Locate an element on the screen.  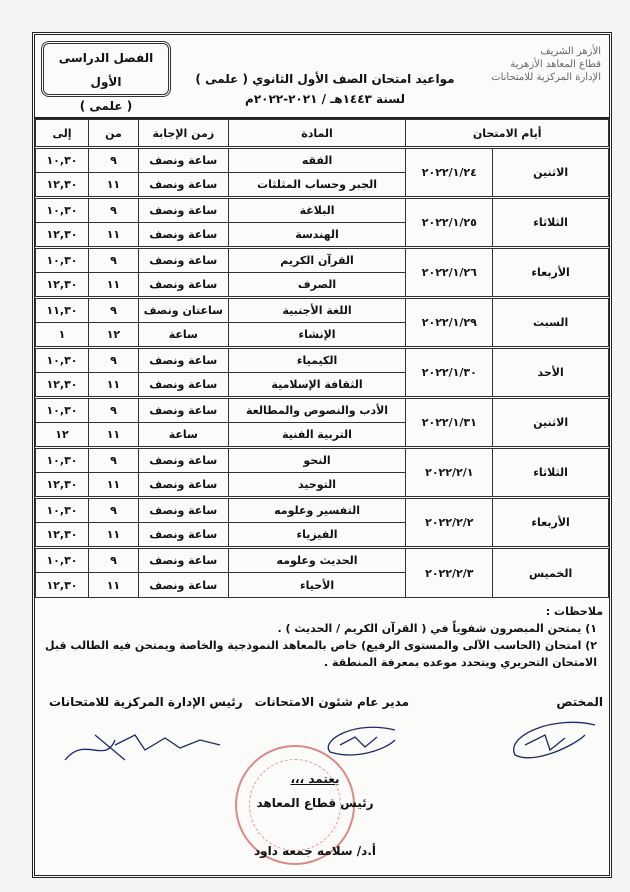
column-header-days: أيام الامتحان is located at coordinates (507, 133).